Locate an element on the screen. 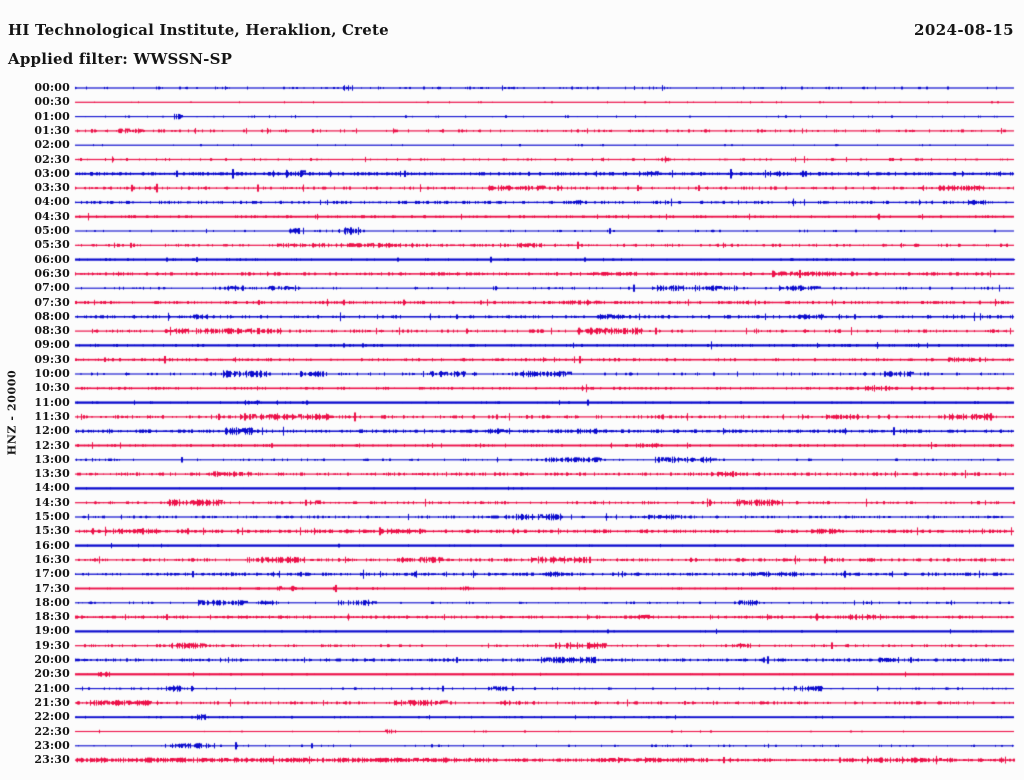 This screenshot has height=780, width=1024. time-label: 03:30 is located at coordinates (52, 188).